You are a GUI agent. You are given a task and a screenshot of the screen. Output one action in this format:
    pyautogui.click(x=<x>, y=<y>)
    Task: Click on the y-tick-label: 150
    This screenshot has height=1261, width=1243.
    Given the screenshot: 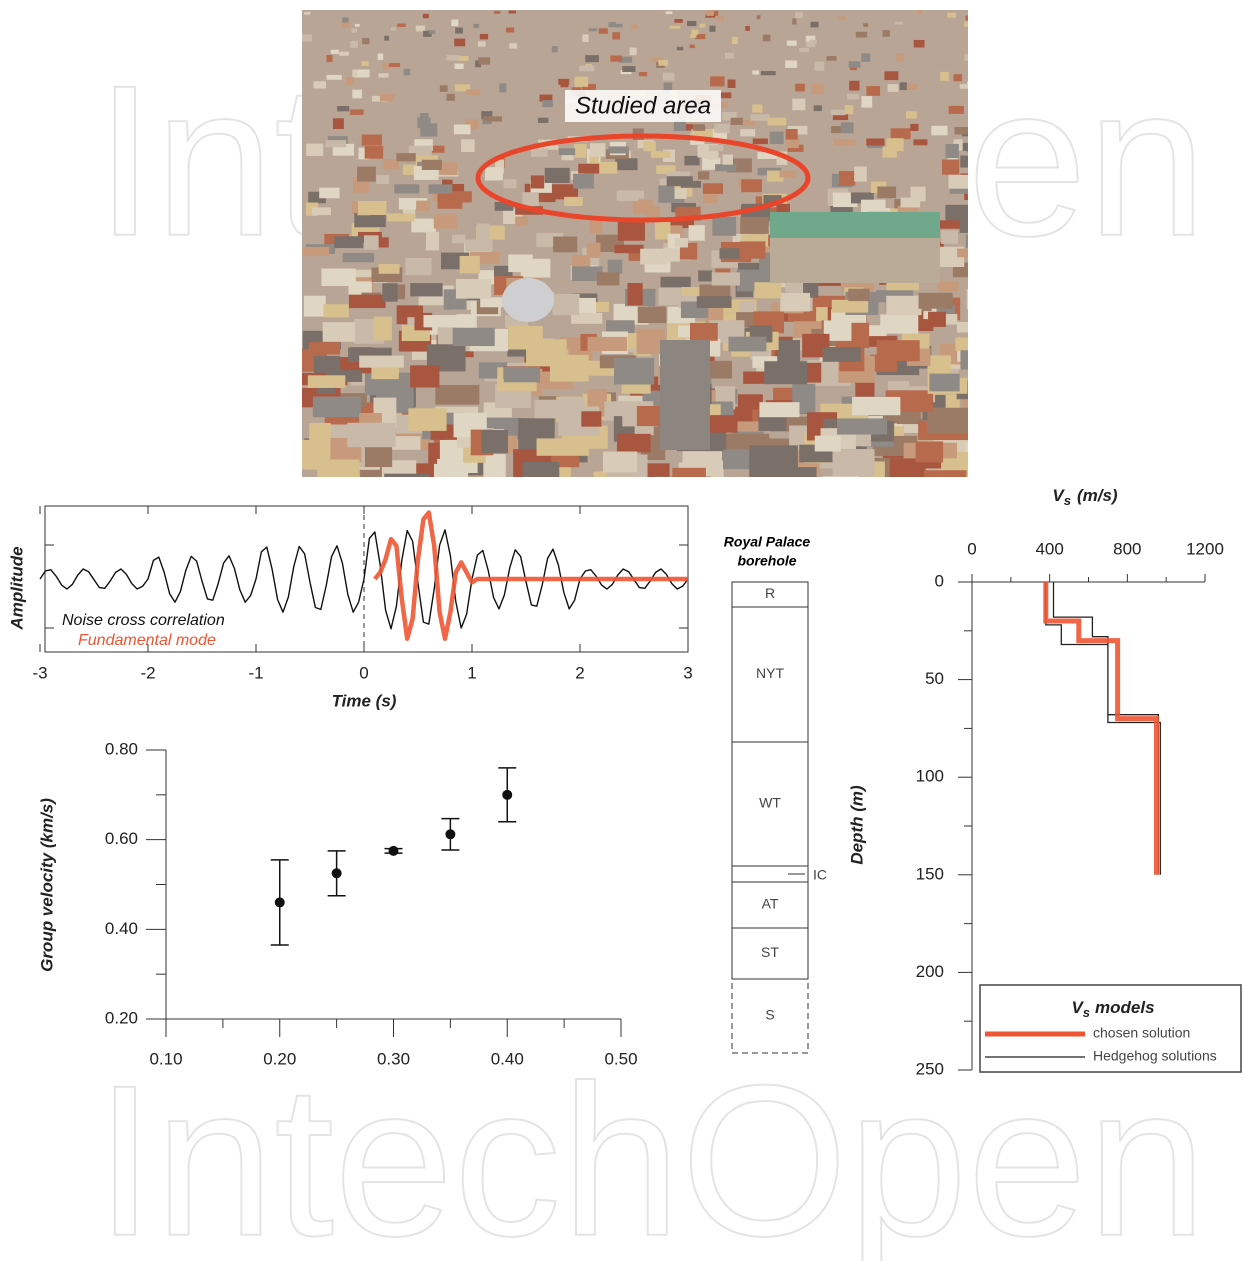 What is the action you would take?
    pyautogui.click(x=930, y=873)
    